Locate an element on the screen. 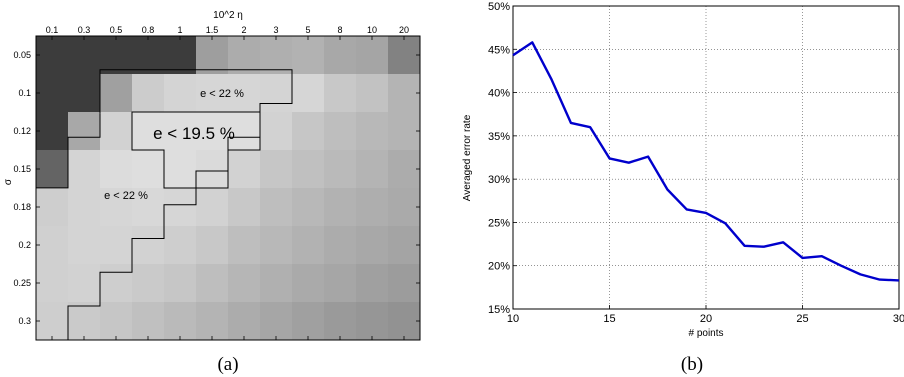  y-tick-label: 45% is located at coordinates (499, 50).